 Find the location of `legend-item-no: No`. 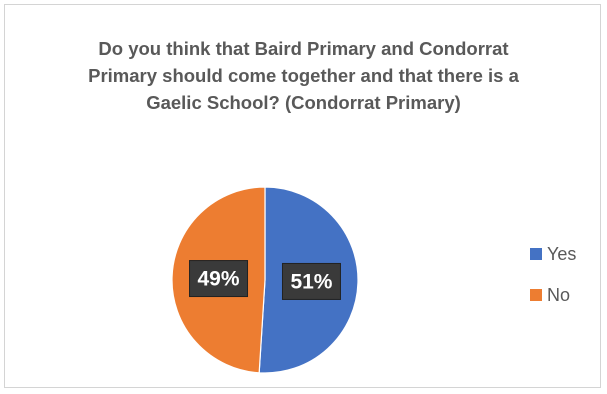

legend-item-no: No is located at coordinates (560, 295).